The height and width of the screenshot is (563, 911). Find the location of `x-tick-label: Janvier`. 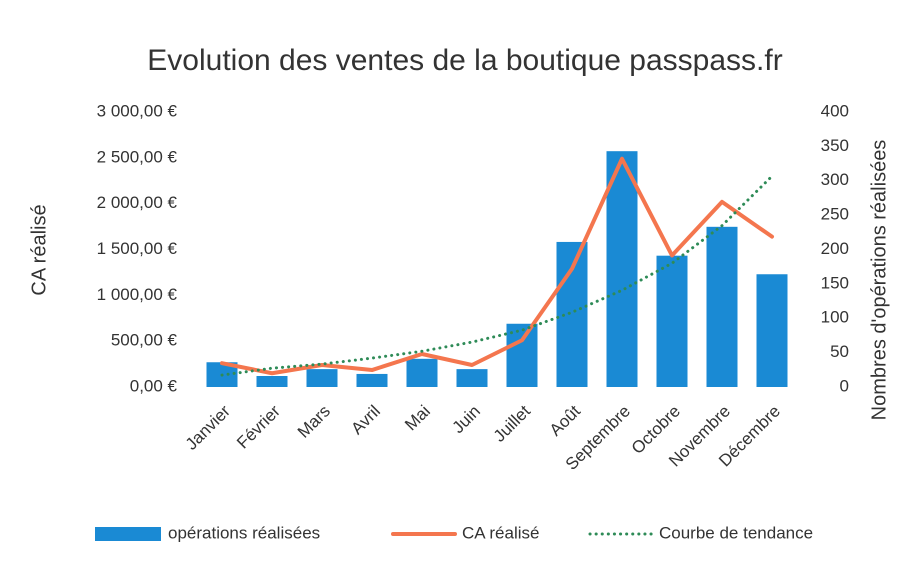

x-tick-label: Janvier is located at coordinates (208, 427).